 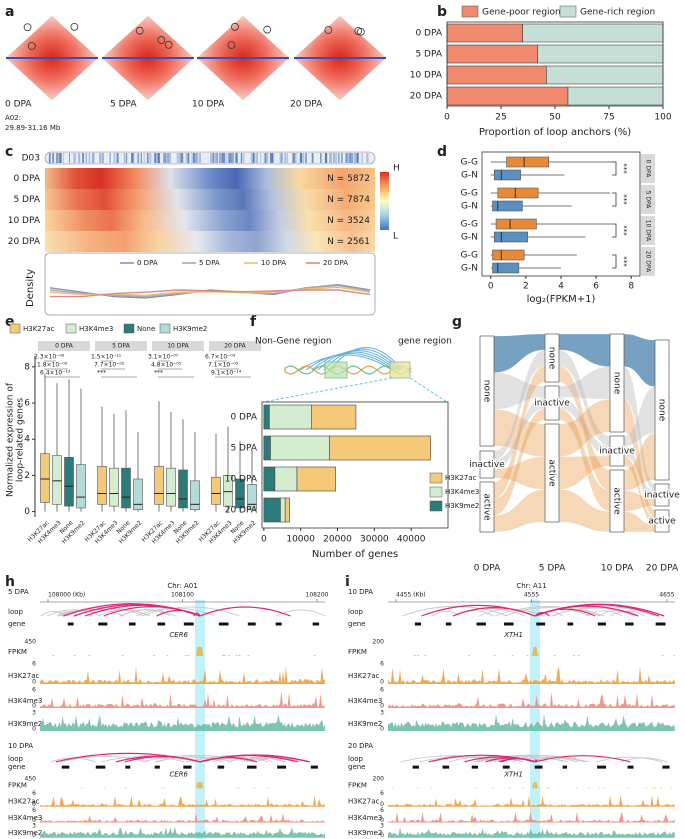 I want to click on chromosome-label: D03, so click(x=31, y=159).